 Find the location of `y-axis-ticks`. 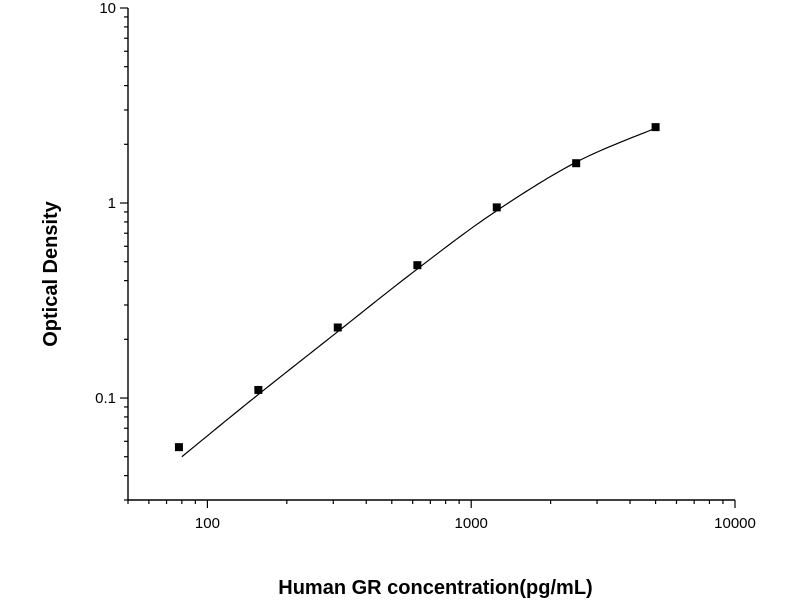

y-axis-ticks is located at coordinates (124, 254).